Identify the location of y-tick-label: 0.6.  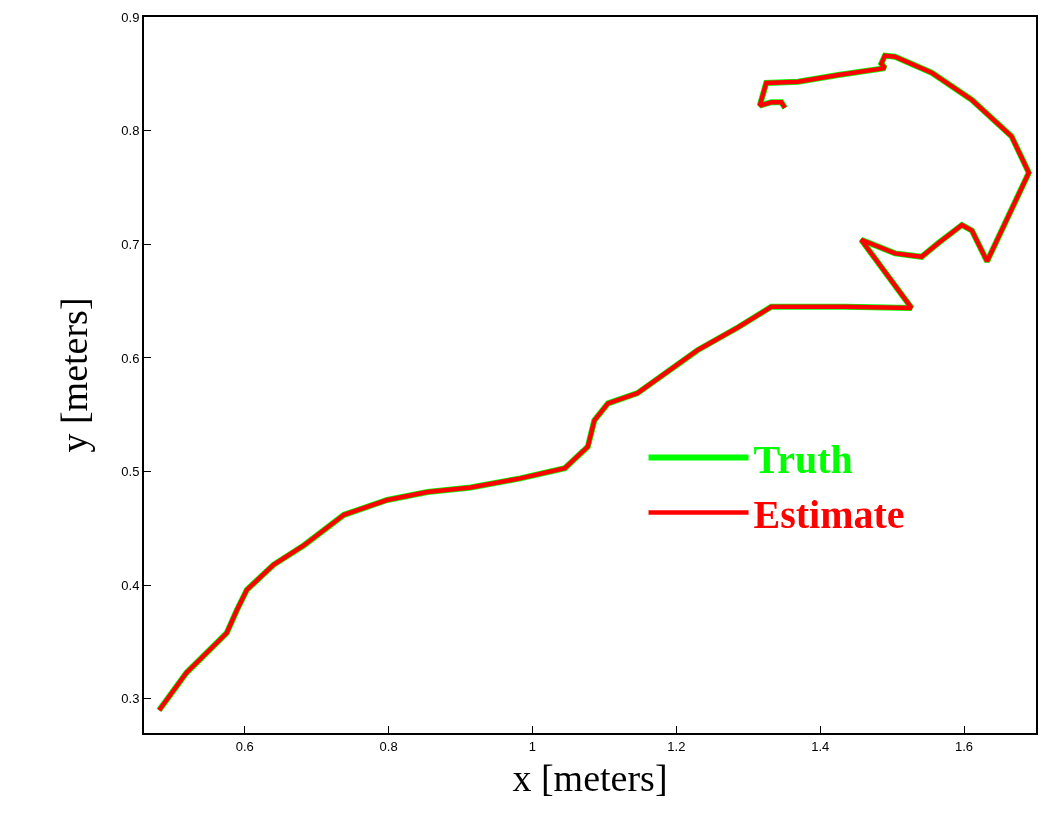
(130, 358).